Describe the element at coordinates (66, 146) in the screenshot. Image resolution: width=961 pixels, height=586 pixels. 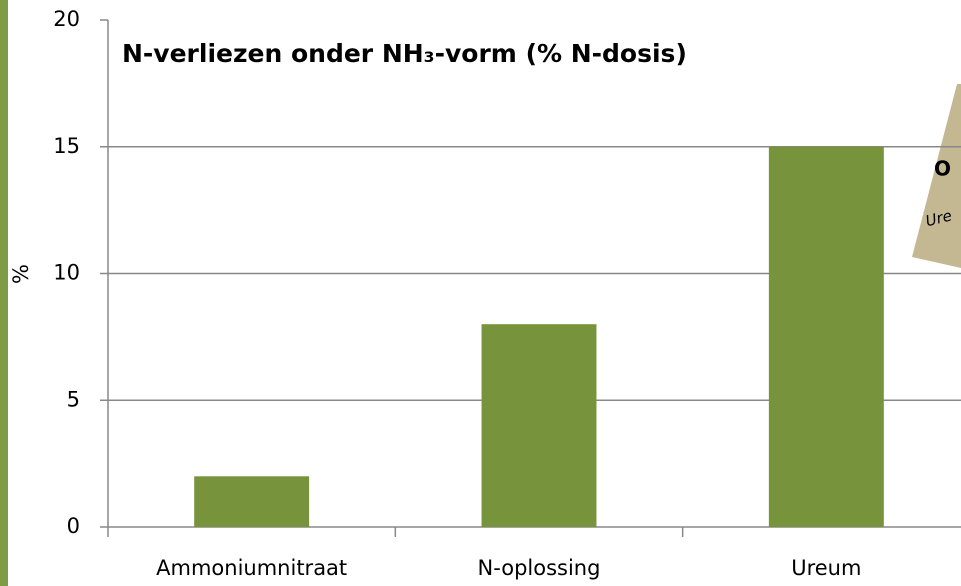
I see `y-tick-label: 15` at that location.